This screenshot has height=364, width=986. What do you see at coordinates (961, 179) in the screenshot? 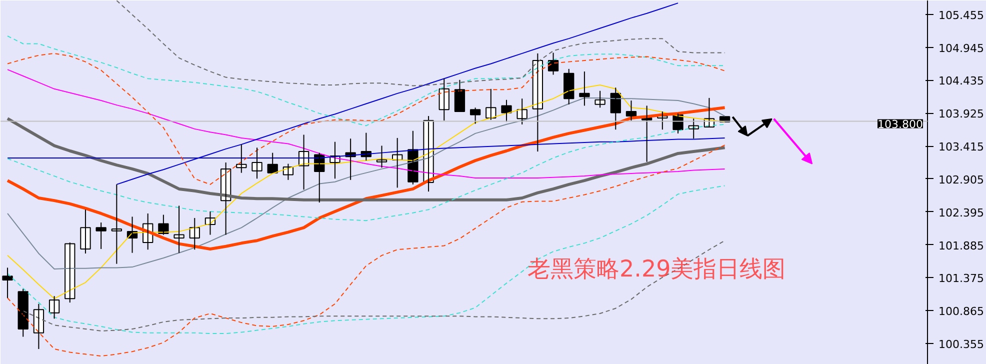
I see `y-tick-label: 102.905` at bounding box center [961, 179].